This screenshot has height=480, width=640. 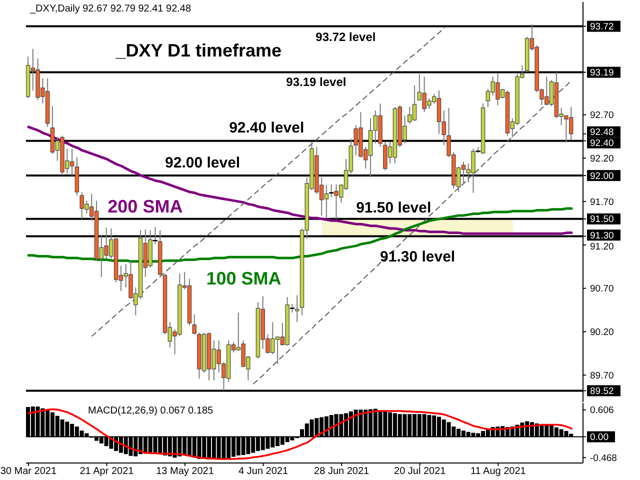 What do you see at coordinates (111, 9) in the screenshot?
I see `chart-subtitle: _DXY,Daily 92.67 92.79 92.41 92.48` at bounding box center [111, 9].